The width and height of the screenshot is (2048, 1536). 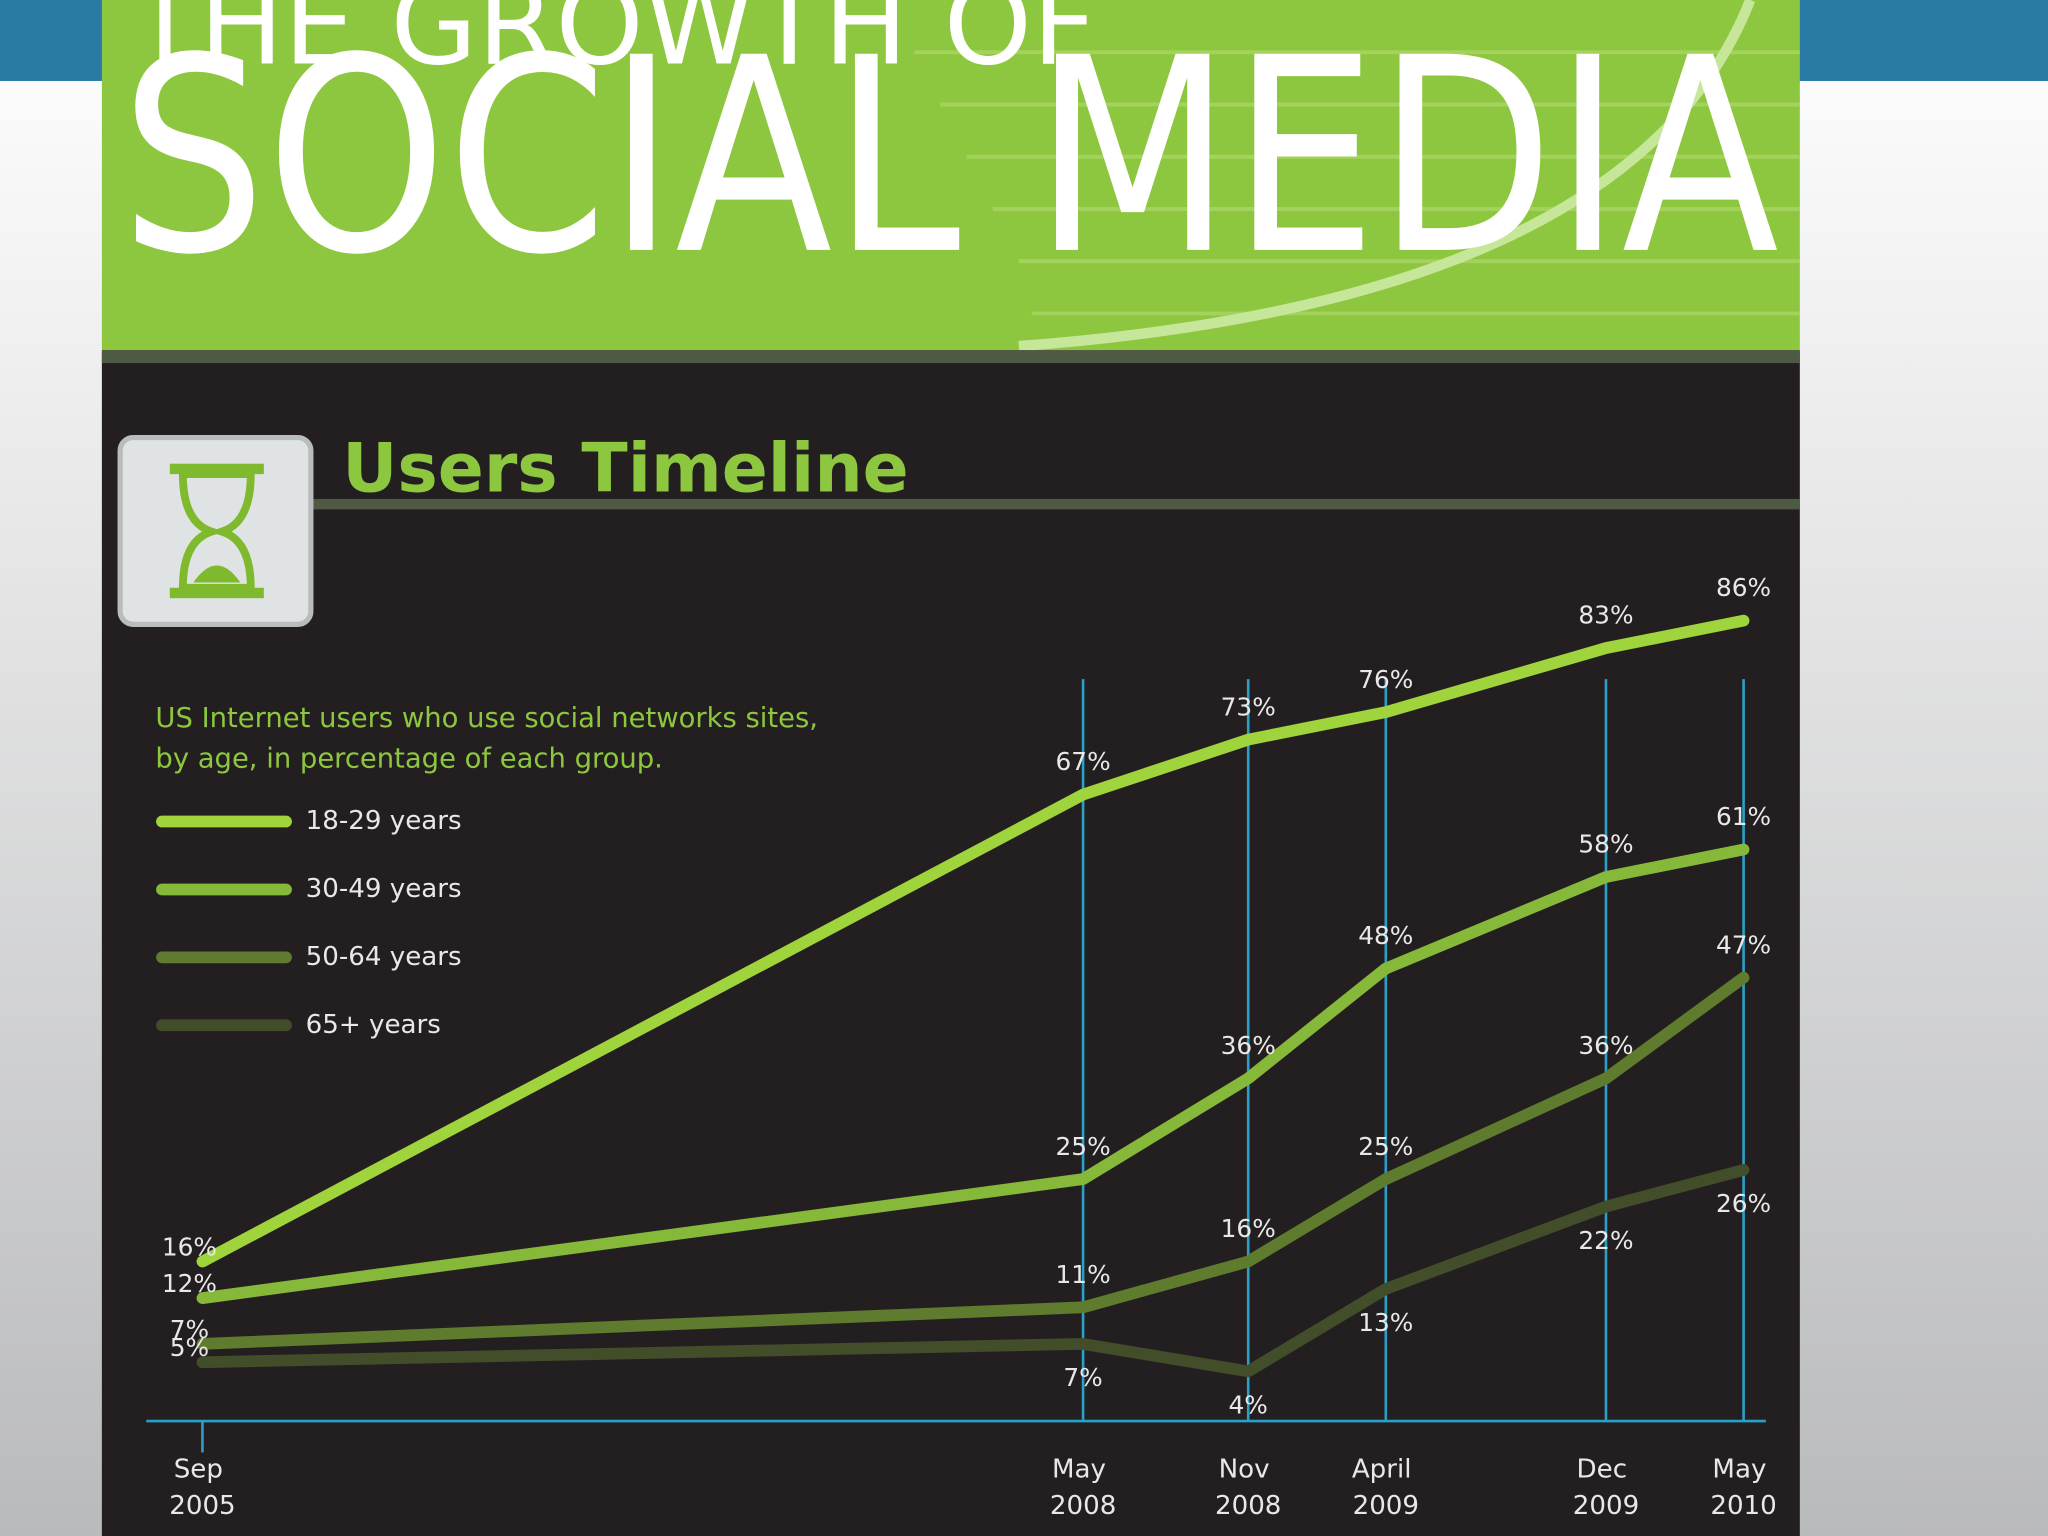 What do you see at coordinates (973, 1271) in the screenshot?
I see `series-line` at bounding box center [973, 1271].